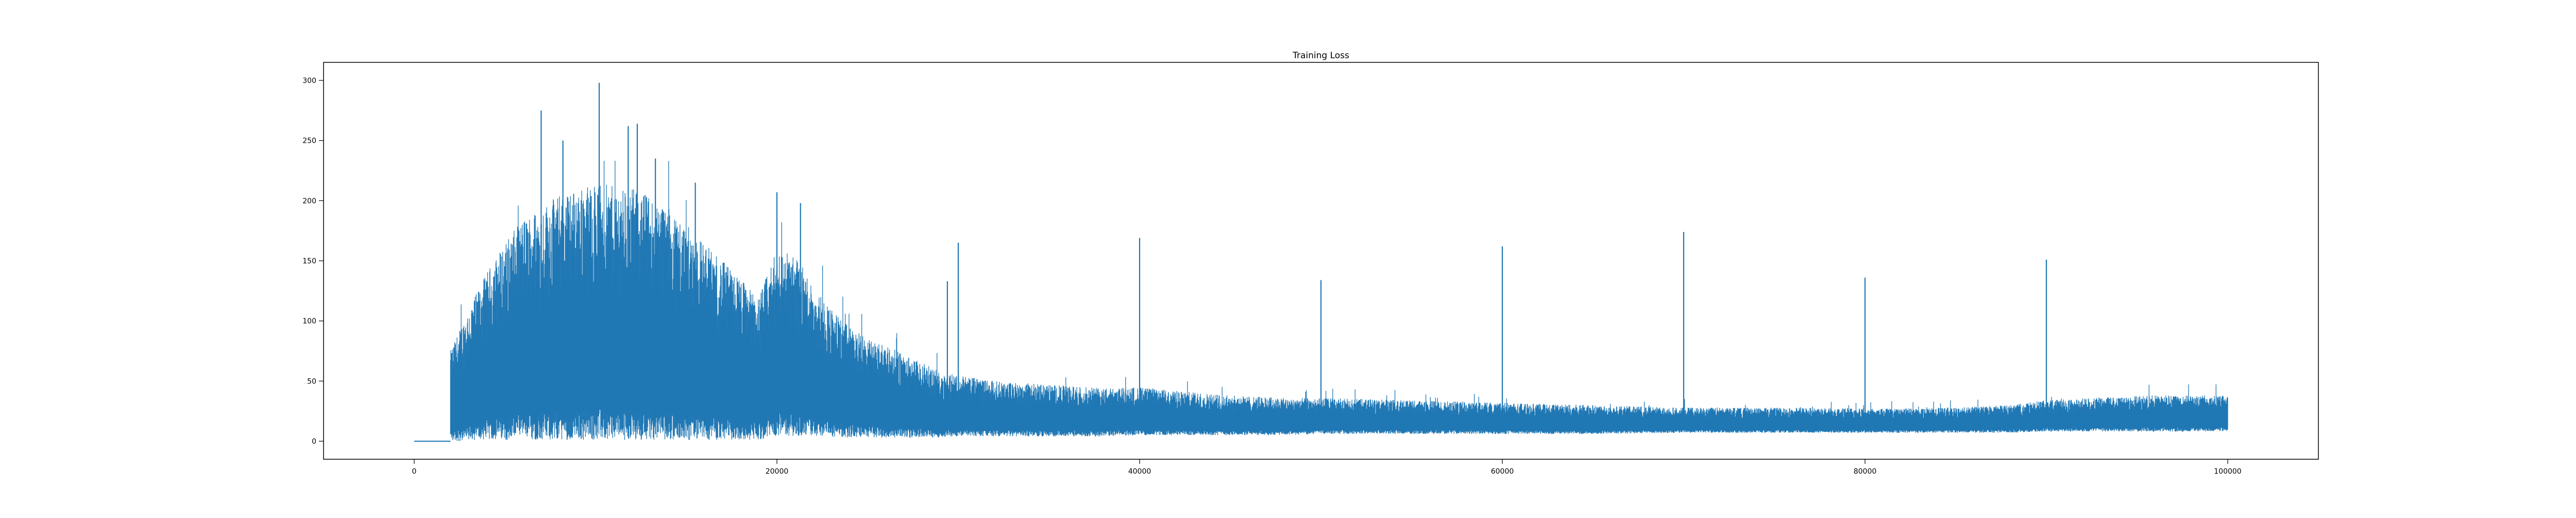  What do you see at coordinates (414, 471) in the screenshot?
I see `x-tick-label: 0` at bounding box center [414, 471].